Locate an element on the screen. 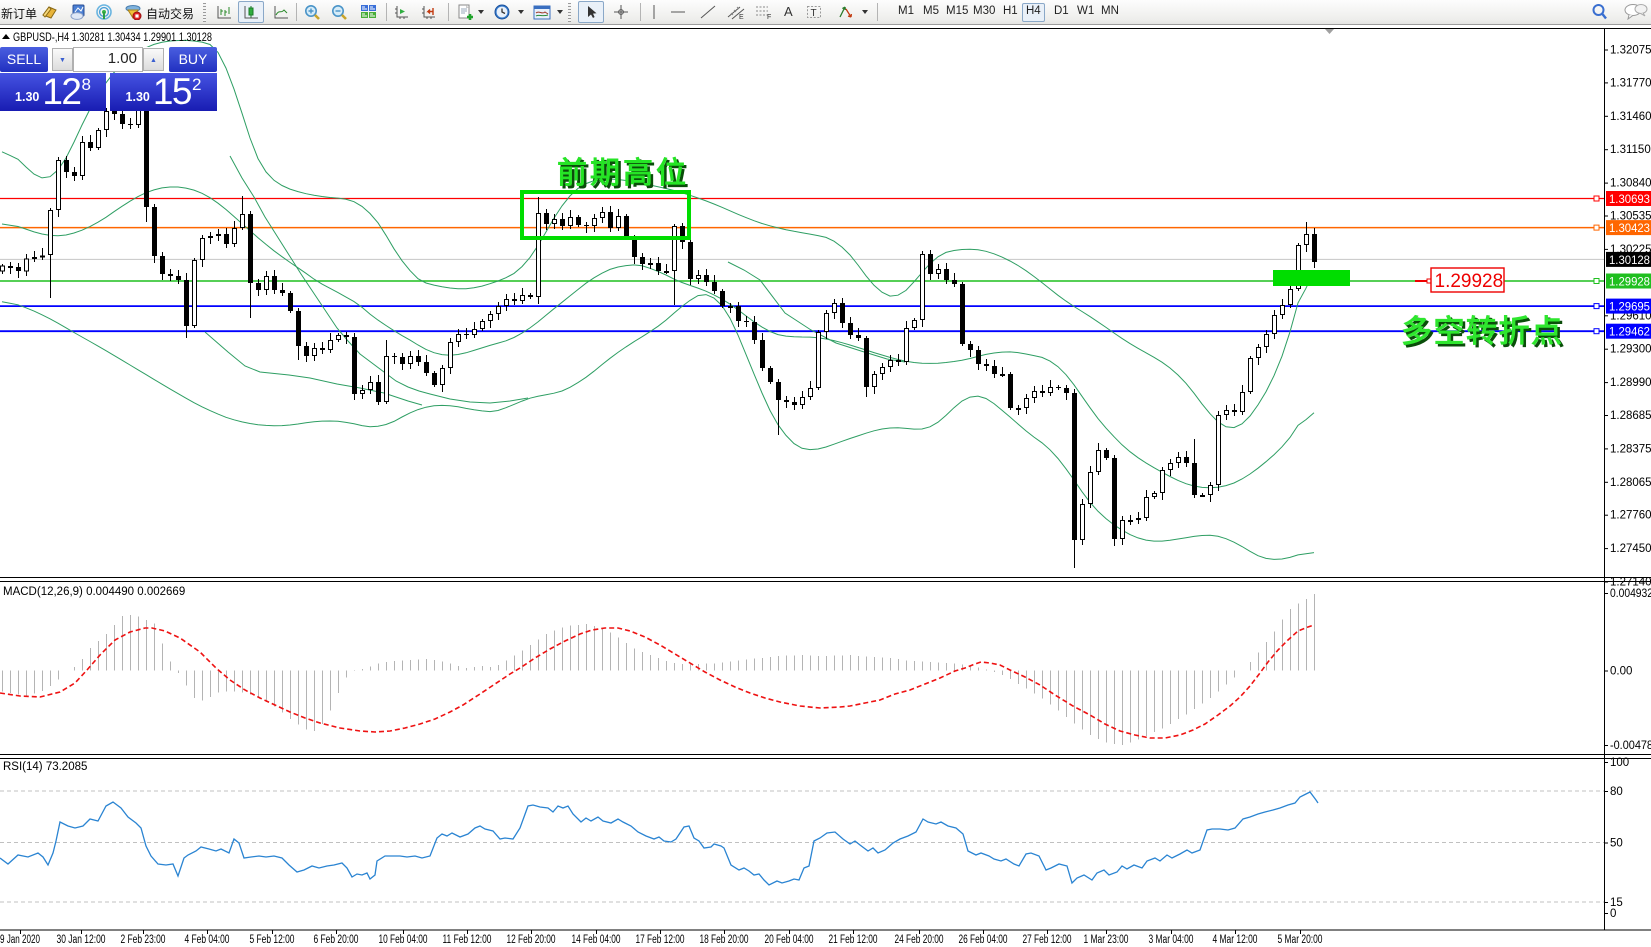 Image resolution: width=1651 pixels, height=947 pixels. svg-text: 20 Feb 04:00 is located at coordinates (789, 940).